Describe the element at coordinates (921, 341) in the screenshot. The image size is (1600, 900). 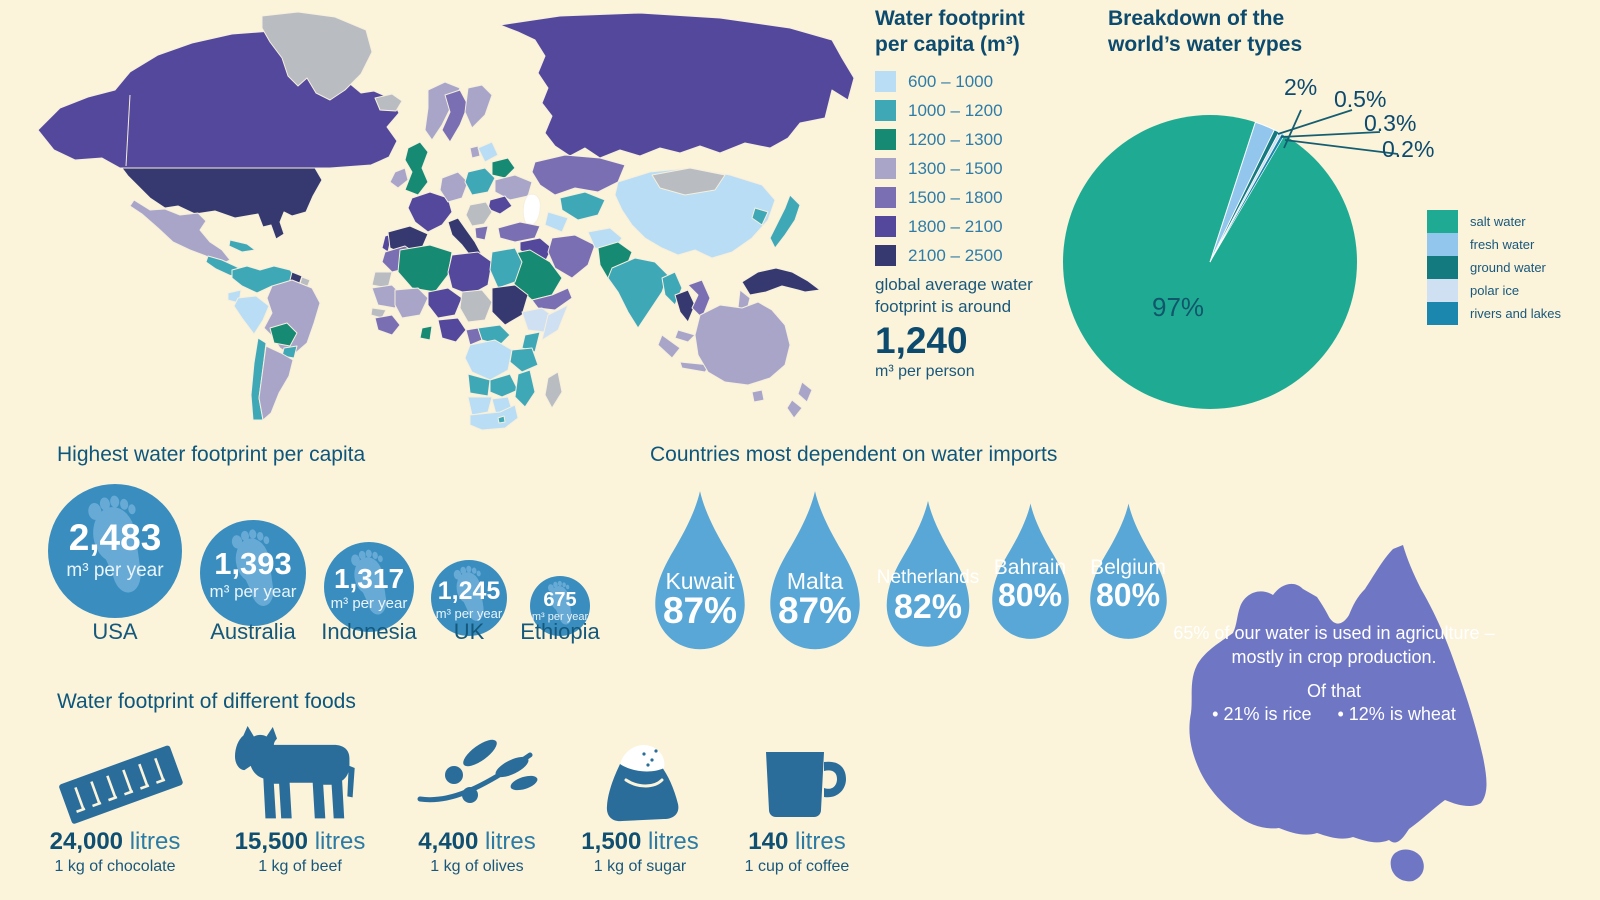
I see `global-average-value: 1,240` at that location.